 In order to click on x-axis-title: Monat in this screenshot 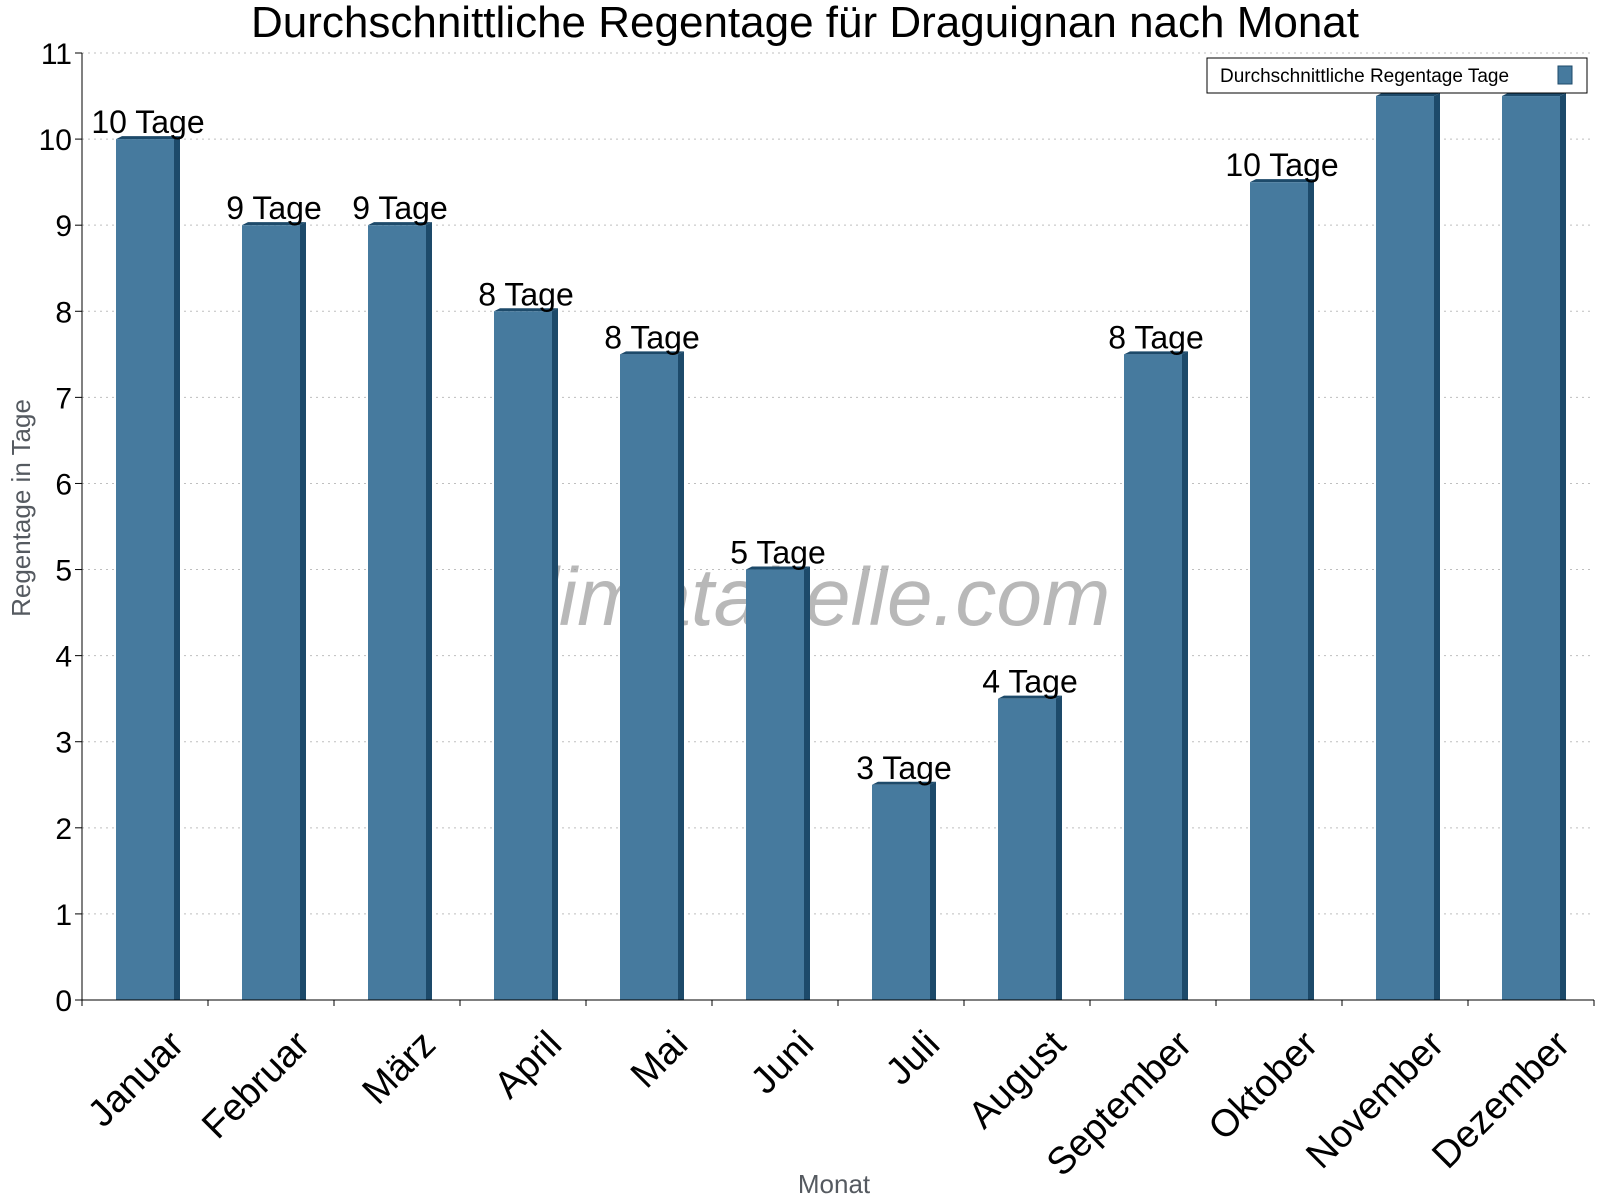, I will do `click(834, 1184)`.